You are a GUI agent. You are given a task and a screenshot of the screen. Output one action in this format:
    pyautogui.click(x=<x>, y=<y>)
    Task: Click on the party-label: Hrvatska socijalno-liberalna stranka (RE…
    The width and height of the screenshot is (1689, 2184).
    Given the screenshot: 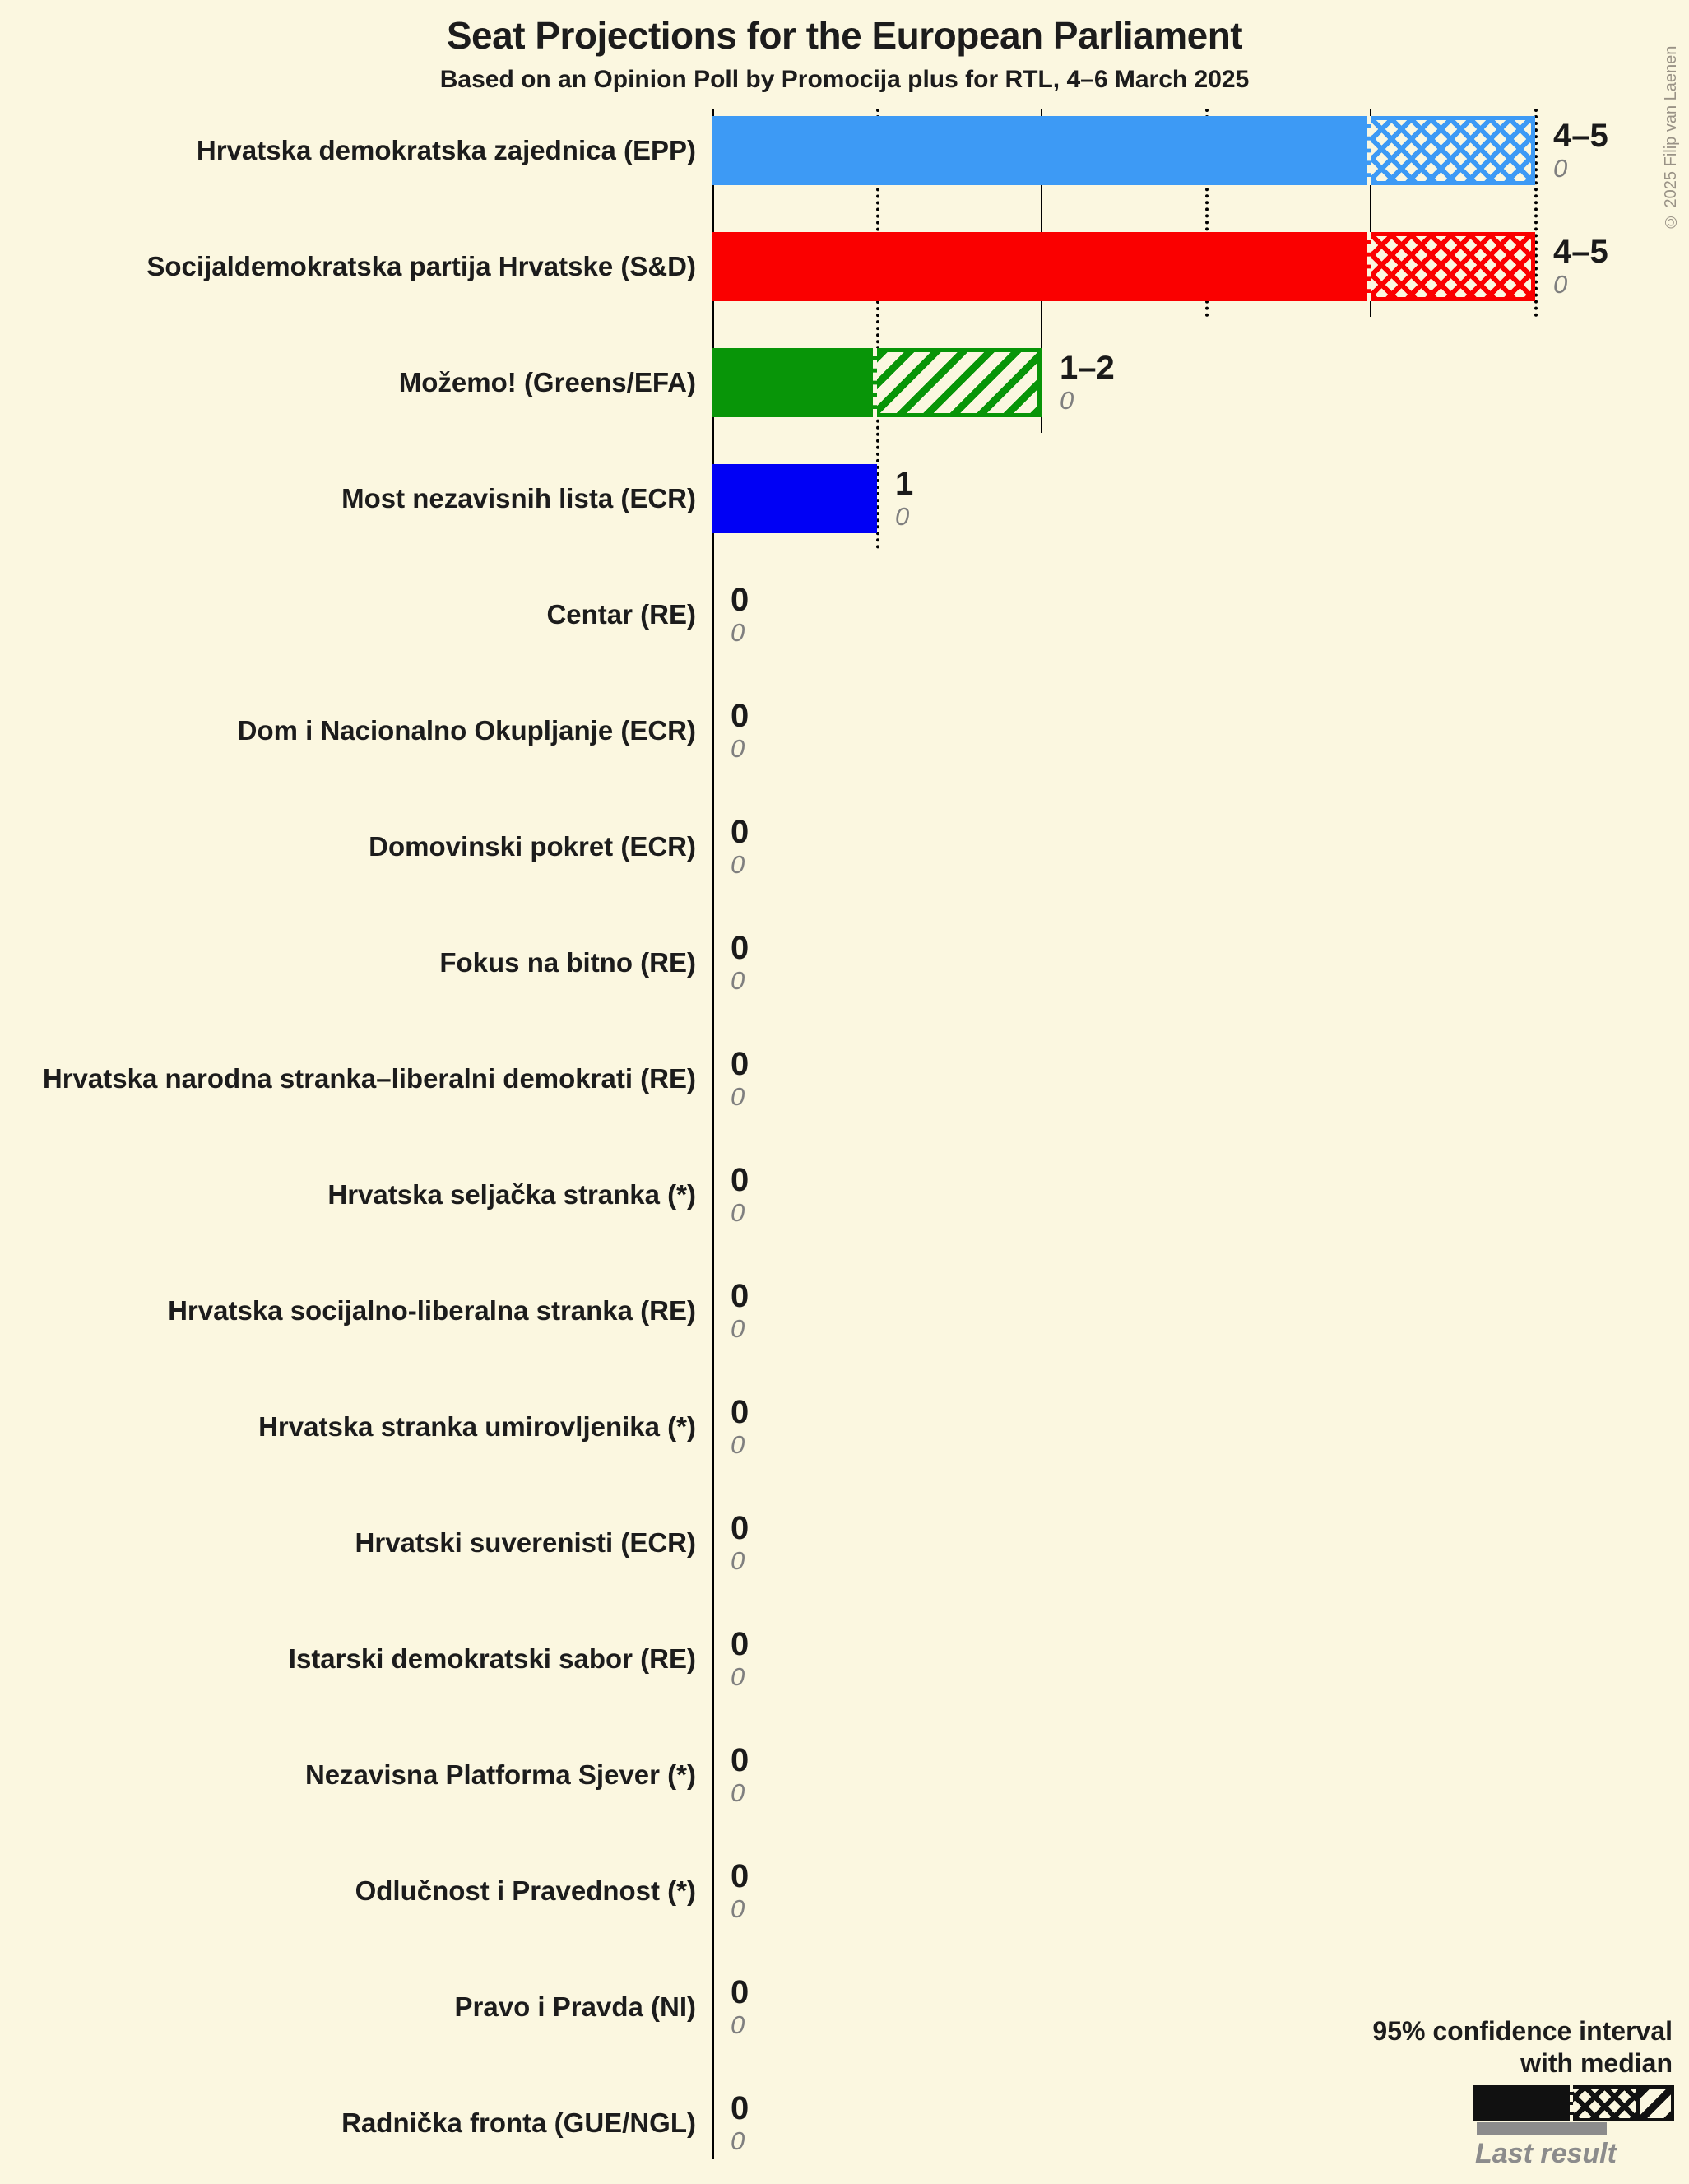 What is the action you would take?
    pyautogui.click(x=432, y=1310)
    